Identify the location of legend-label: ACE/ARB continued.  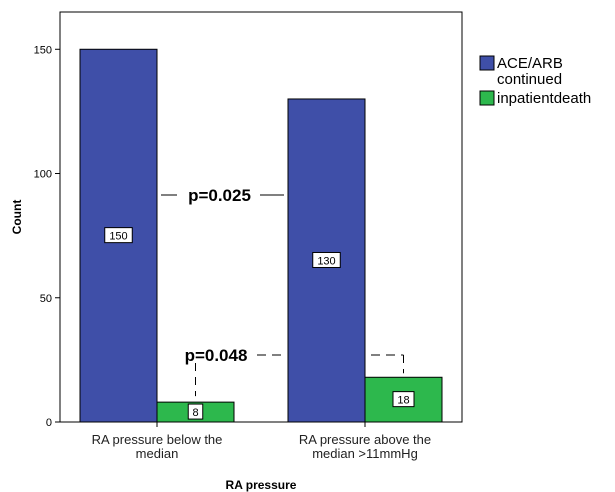
(530, 71).